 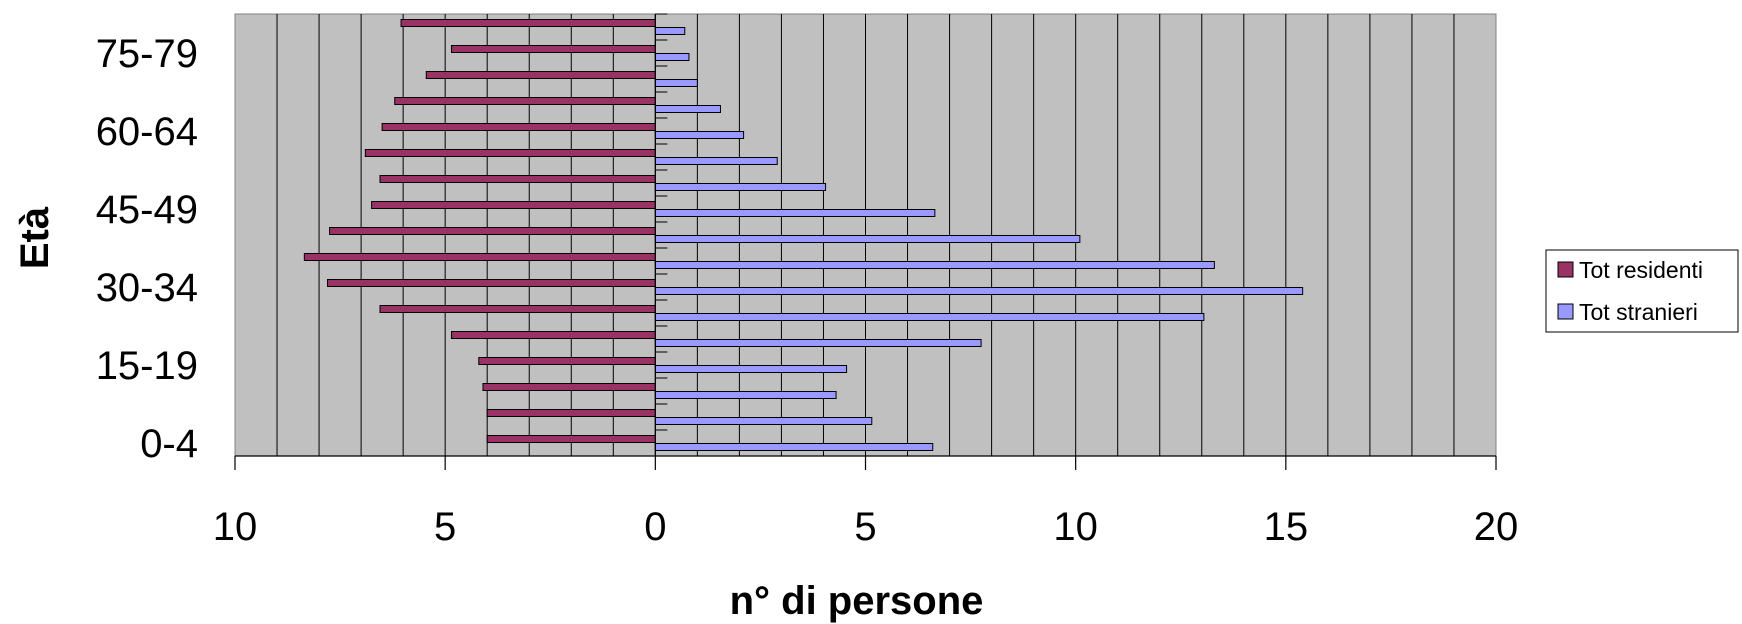 I want to click on y-tick-label: 15-19, so click(x=147, y=366).